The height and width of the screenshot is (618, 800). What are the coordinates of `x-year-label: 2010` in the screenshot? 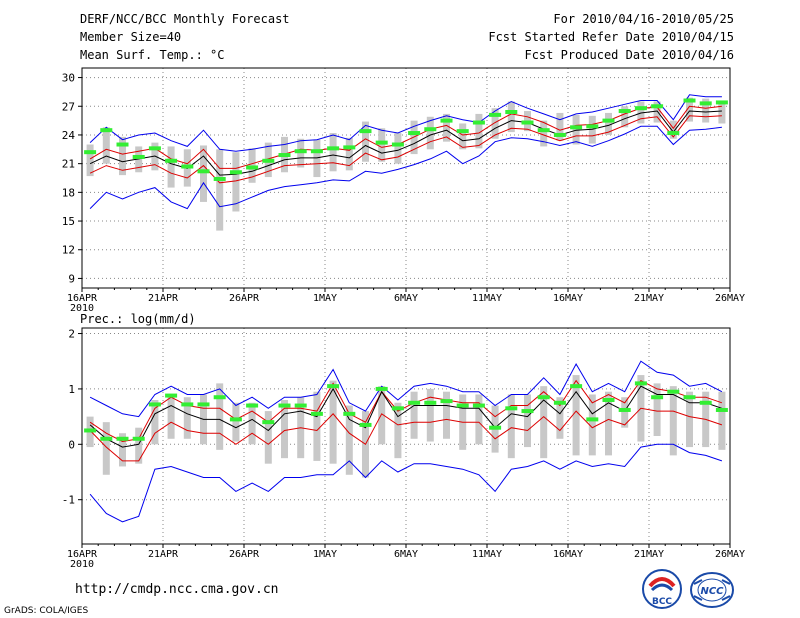 It's located at (82, 564).